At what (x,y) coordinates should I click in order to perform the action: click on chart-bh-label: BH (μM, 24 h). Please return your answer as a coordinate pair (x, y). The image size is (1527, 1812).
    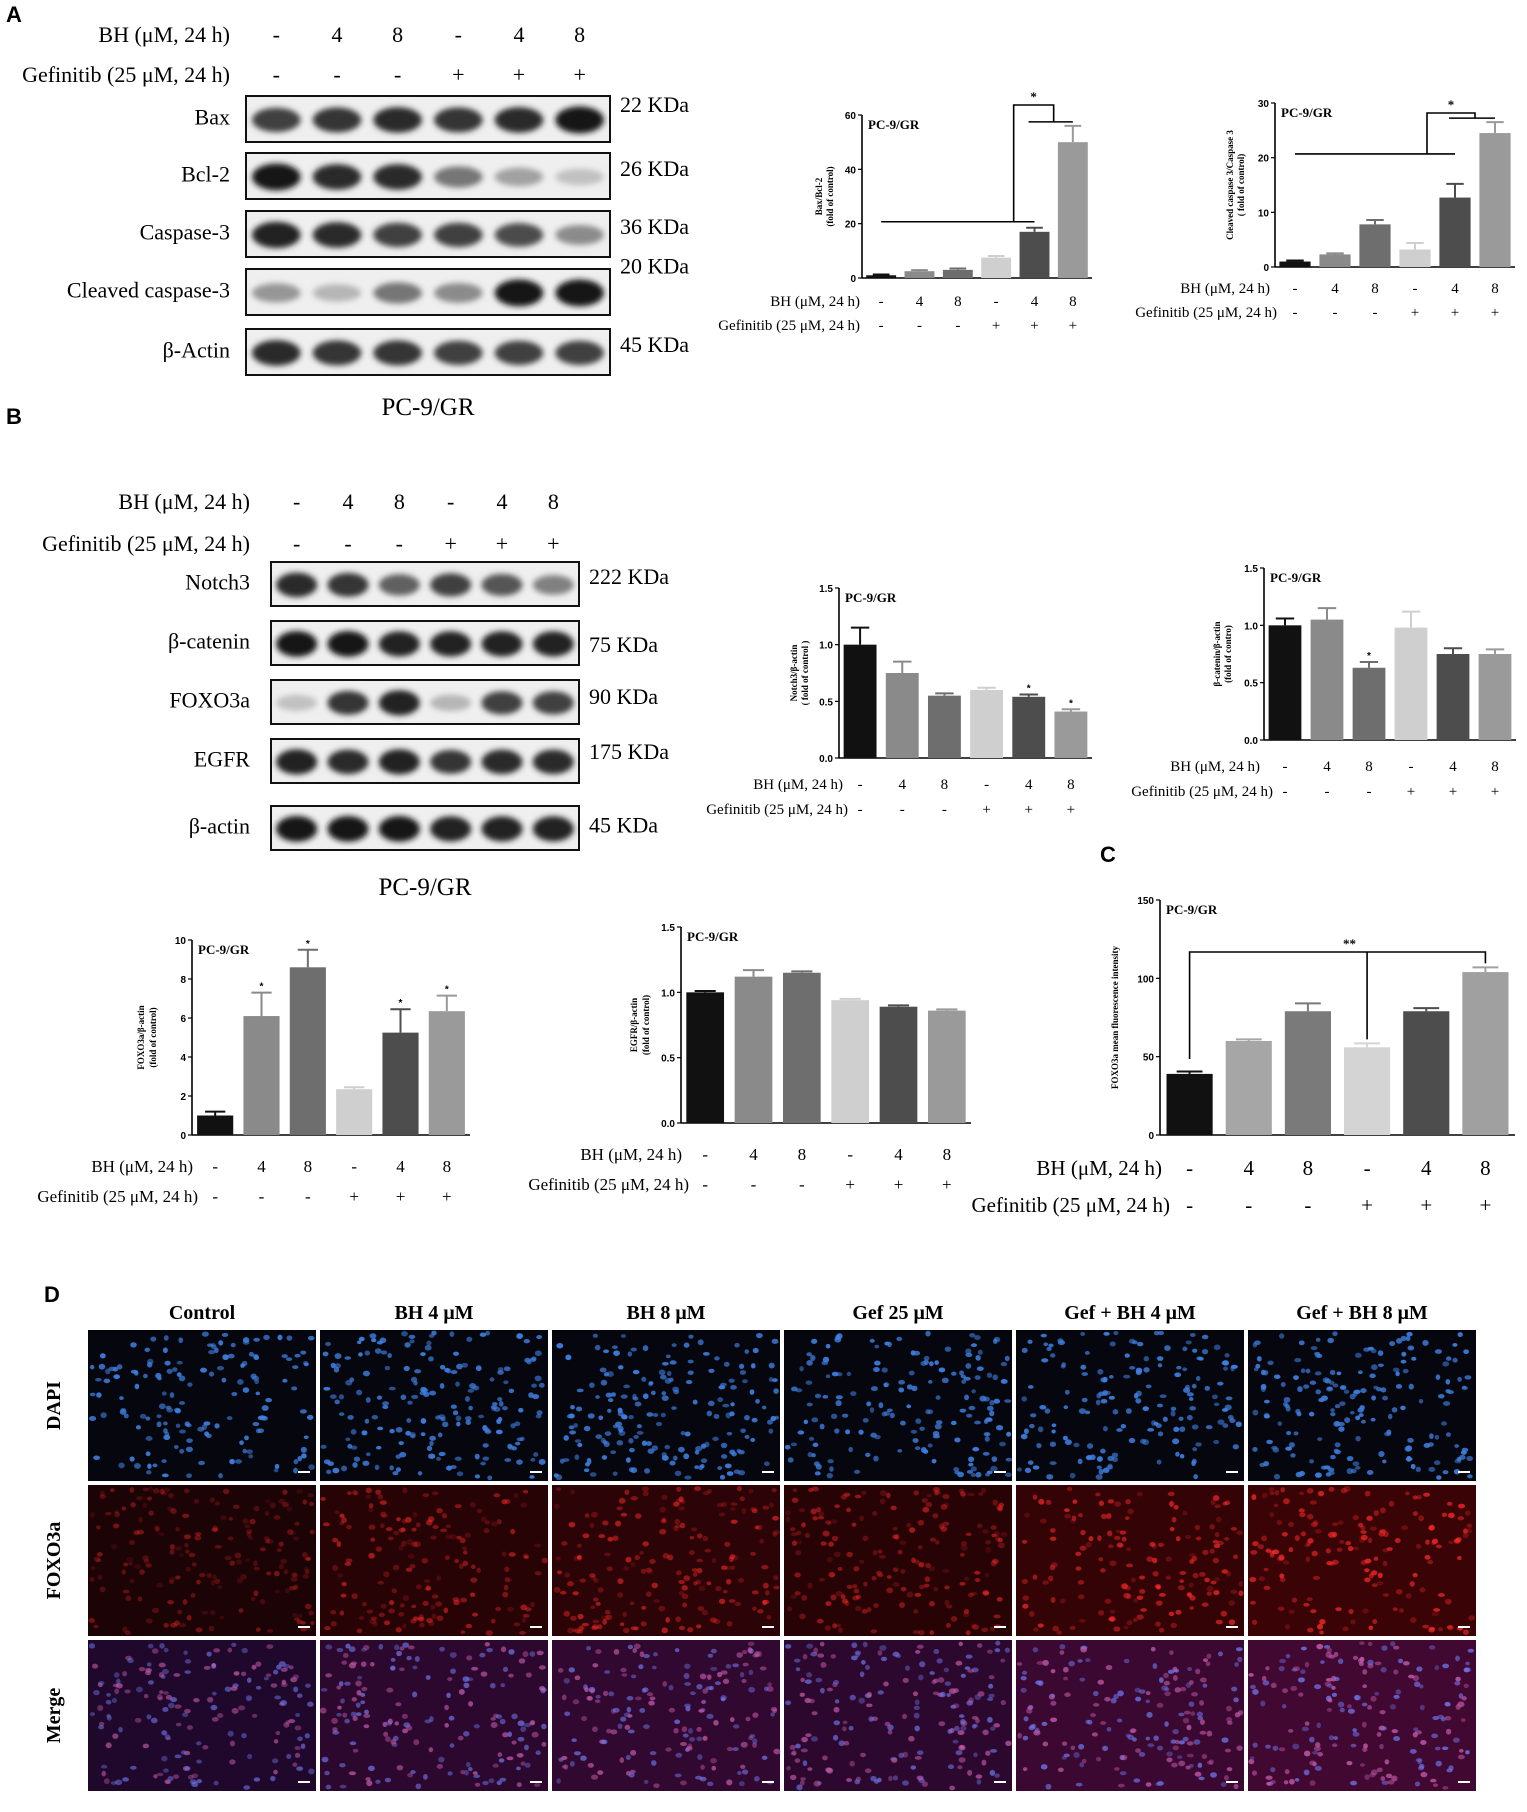
    Looking at the image, I should click on (798, 785).